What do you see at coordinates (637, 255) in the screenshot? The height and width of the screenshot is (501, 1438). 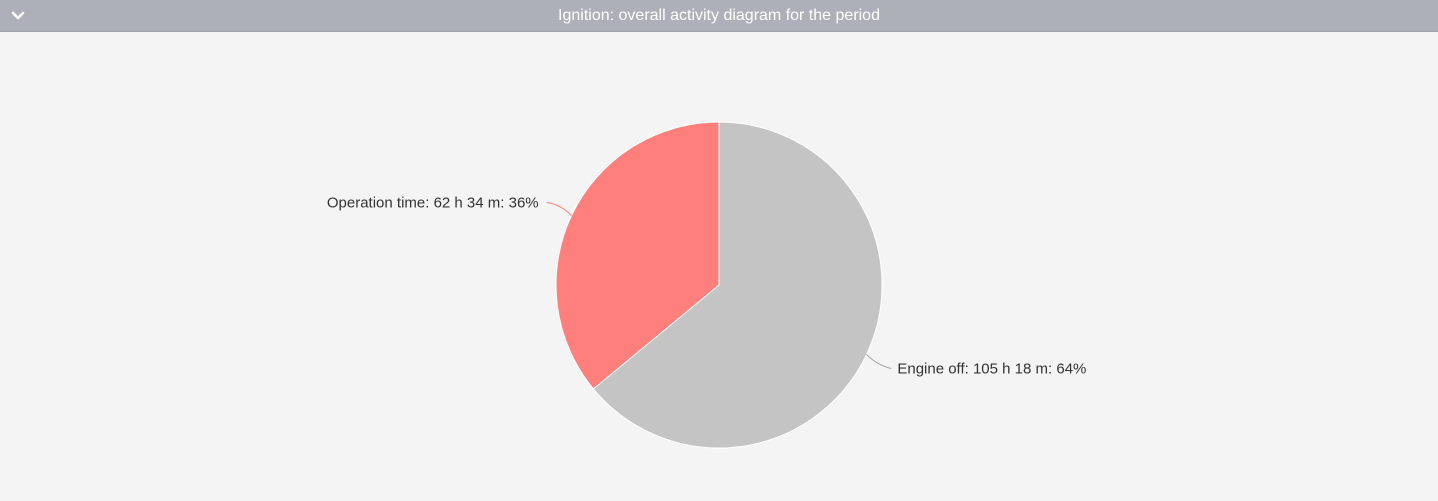 I see `pie-slice-operation-time` at bounding box center [637, 255].